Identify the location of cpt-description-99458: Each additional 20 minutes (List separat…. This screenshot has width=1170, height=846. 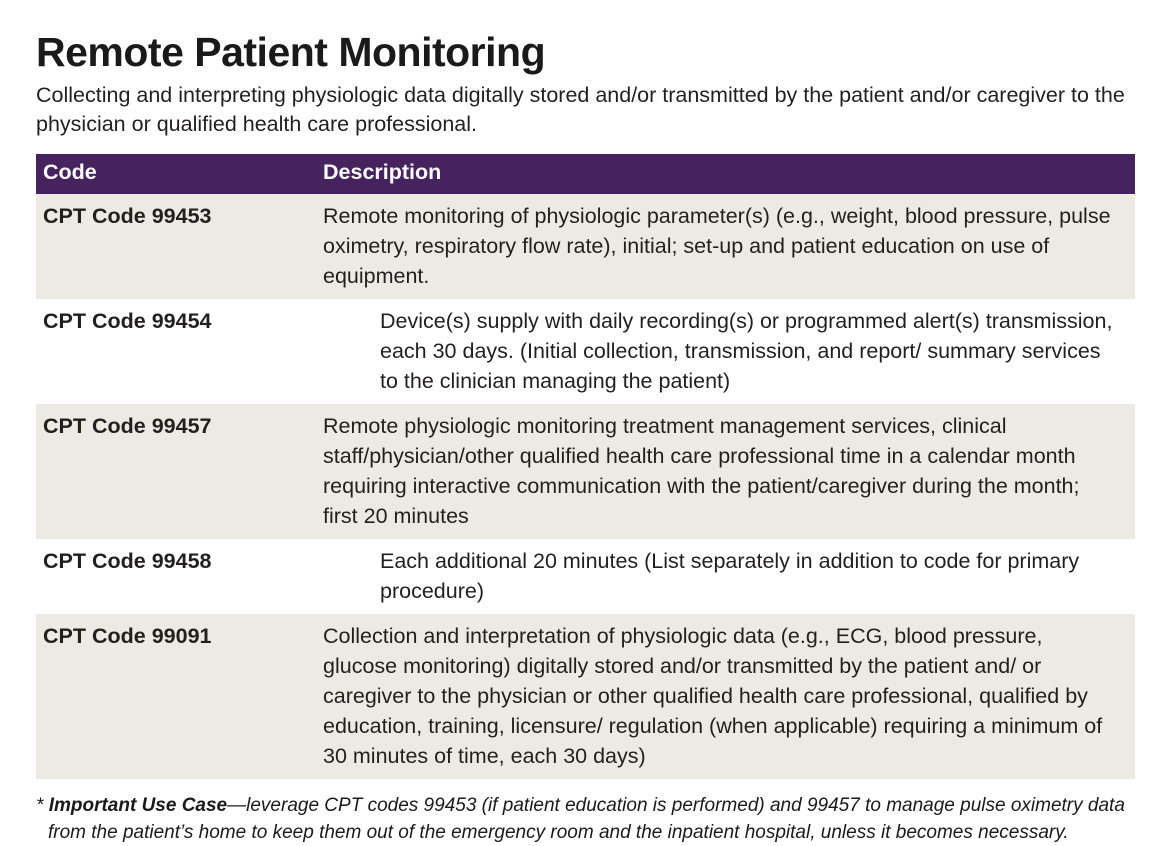
(730, 575).